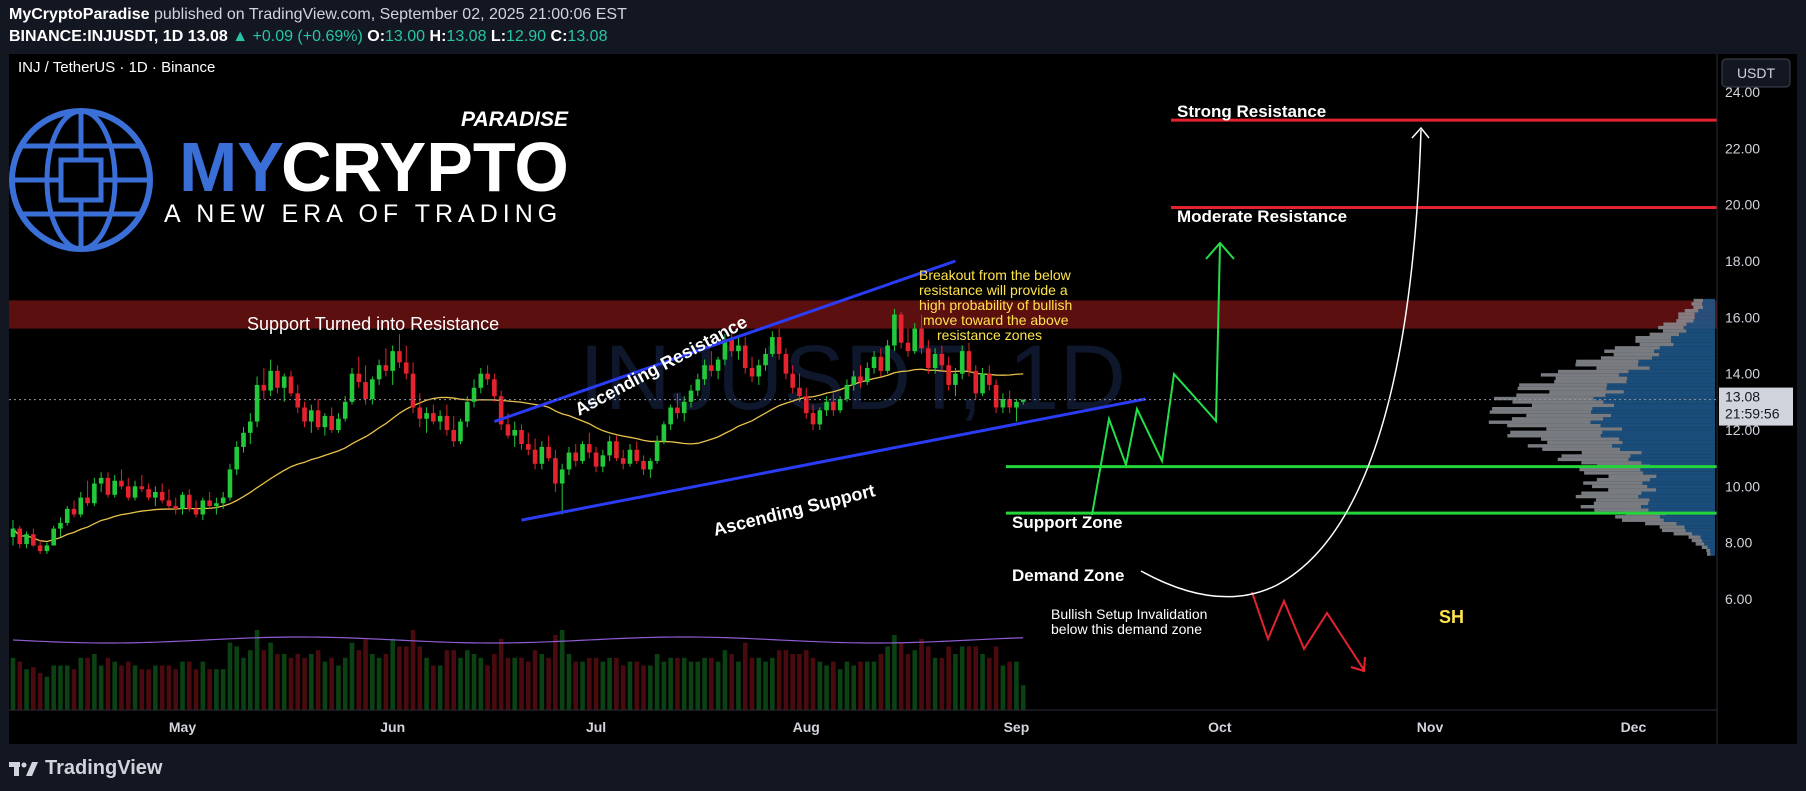  I want to click on symbol-name: BINANCE:INJUSDT, 1D, so click(96, 36).